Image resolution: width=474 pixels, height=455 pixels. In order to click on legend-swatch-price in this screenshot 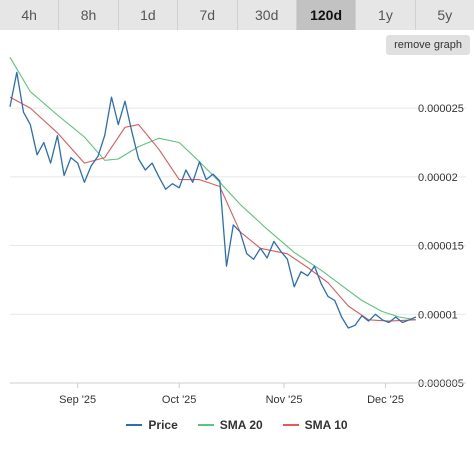, I will do `click(134, 425)`.